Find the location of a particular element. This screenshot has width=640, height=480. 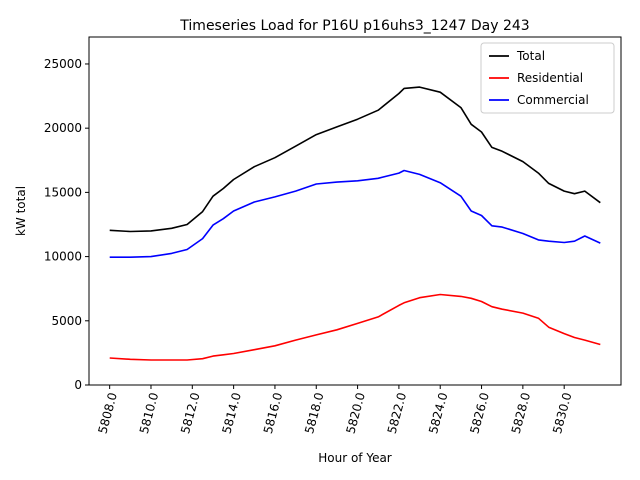

legend-box is located at coordinates (547, 78).